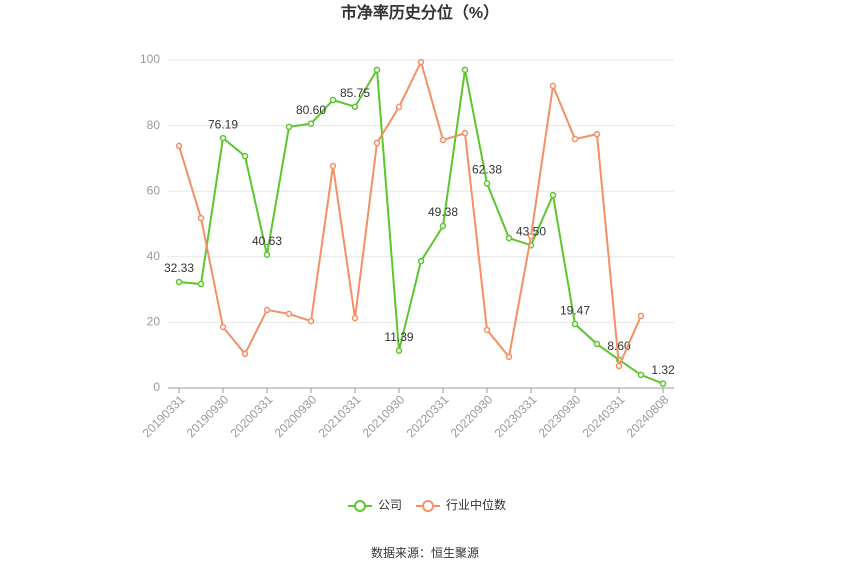 The image size is (850, 575). I want to click on x-tick-label: 20190331, so click(164, 416).